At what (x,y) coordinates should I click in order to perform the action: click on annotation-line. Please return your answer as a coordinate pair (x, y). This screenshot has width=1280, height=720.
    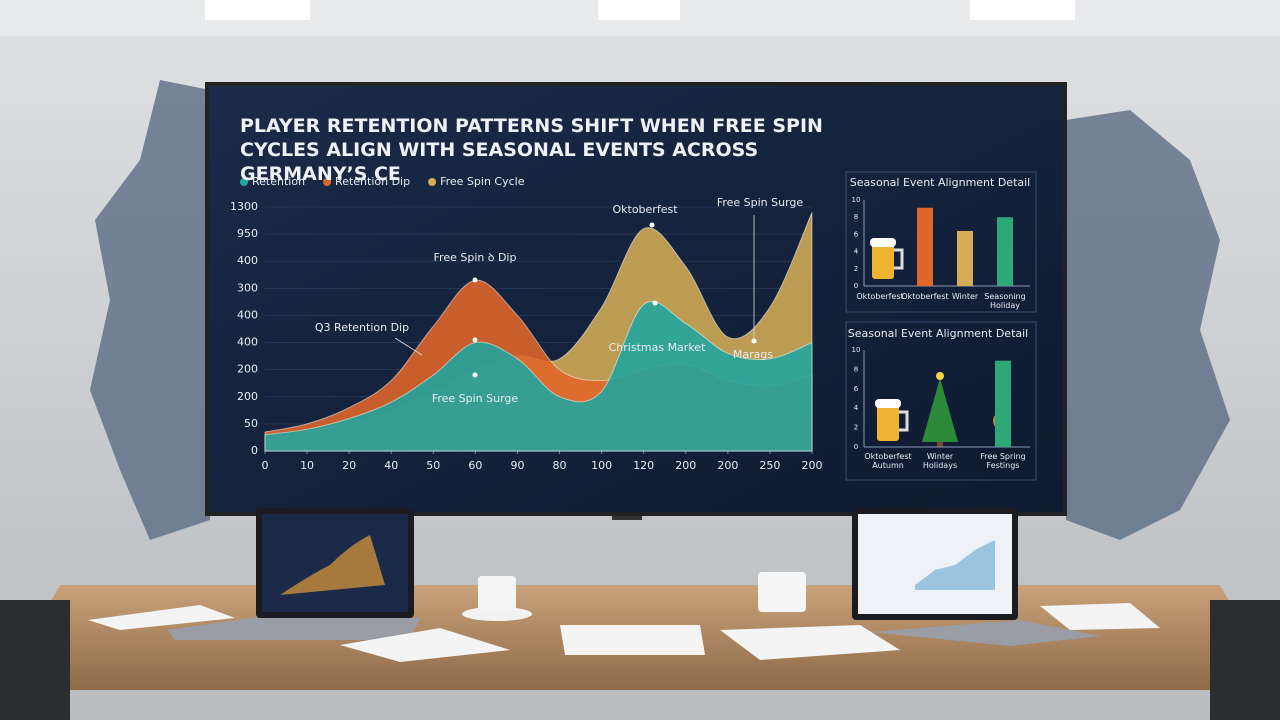
    Looking at the image, I should click on (408, 346).